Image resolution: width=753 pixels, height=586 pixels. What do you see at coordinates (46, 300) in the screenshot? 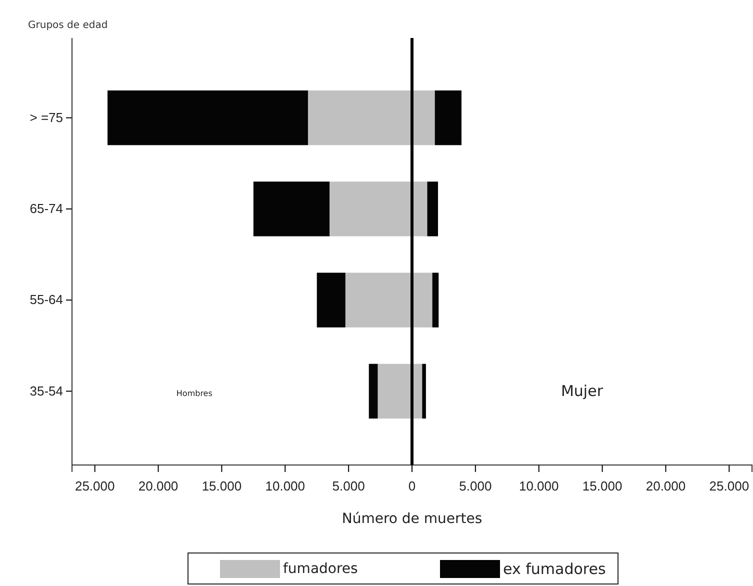
I see `y-tick-label: 55-64` at bounding box center [46, 300].